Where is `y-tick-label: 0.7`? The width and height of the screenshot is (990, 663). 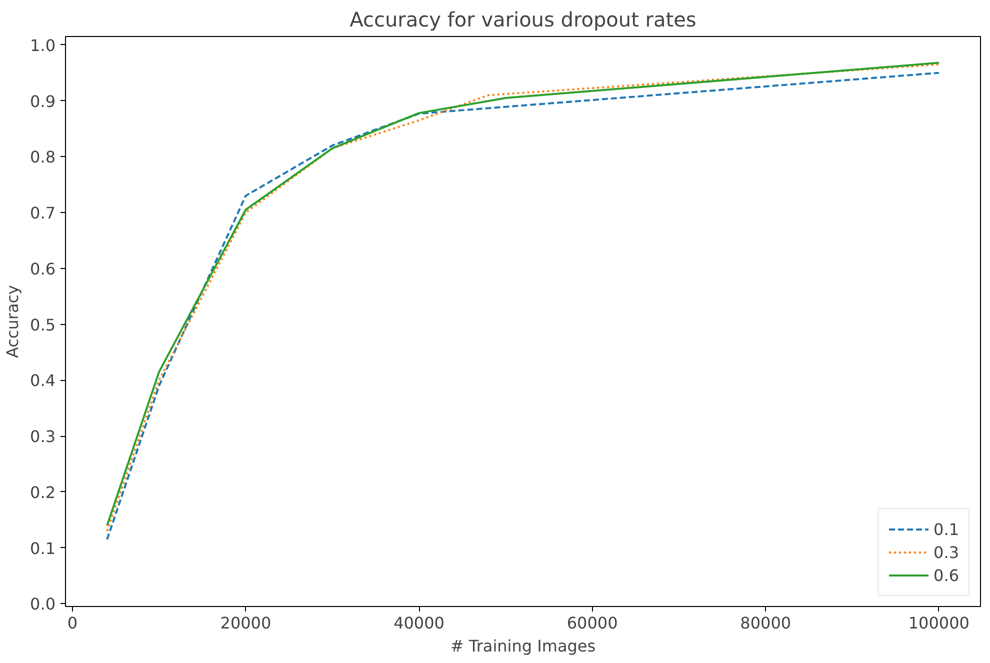 y-tick-label: 0.7 is located at coordinates (43, 213).